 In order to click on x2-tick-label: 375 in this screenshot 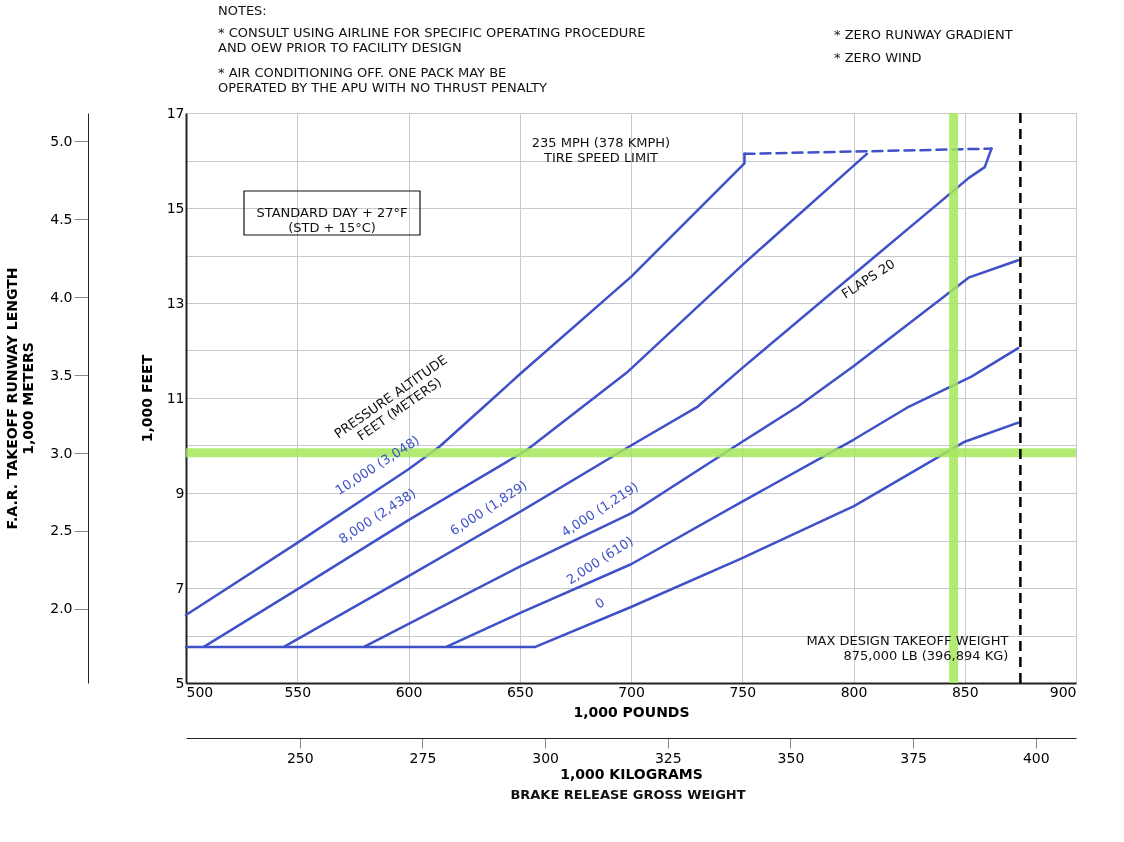, I will do `click(913, 757)`.